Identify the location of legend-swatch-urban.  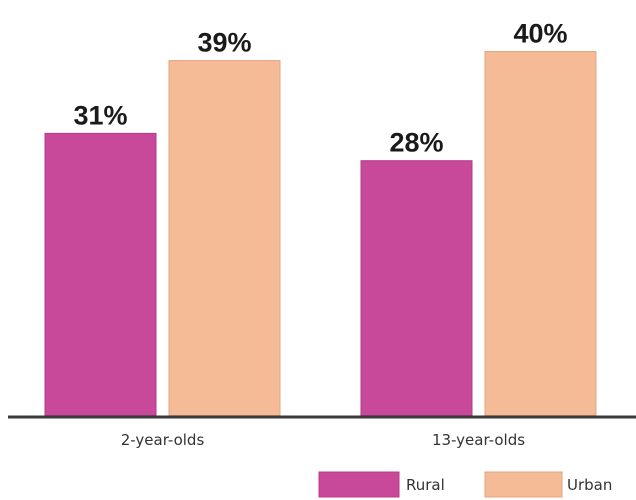
(523, 484).